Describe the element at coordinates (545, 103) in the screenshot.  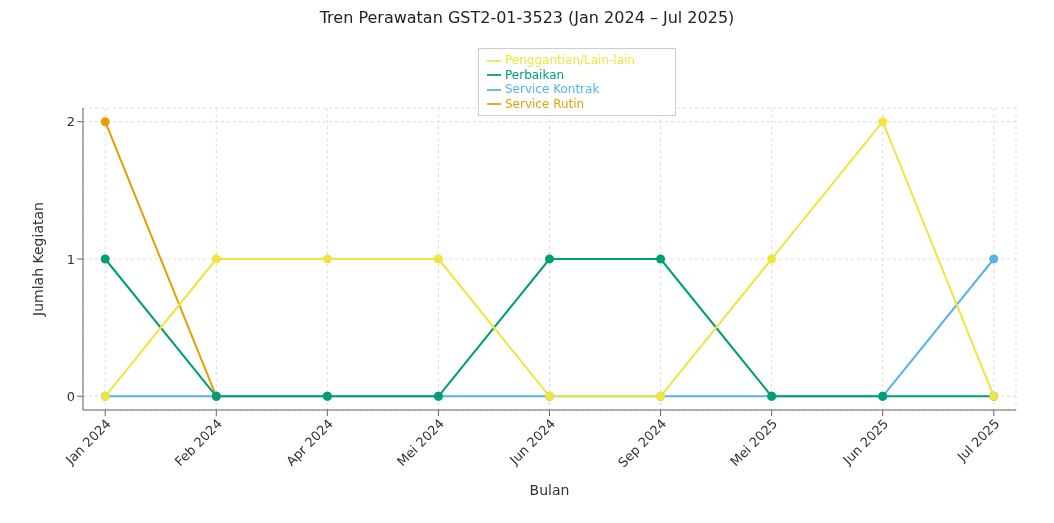
I see `legend-label: Service Rutin` at that location.